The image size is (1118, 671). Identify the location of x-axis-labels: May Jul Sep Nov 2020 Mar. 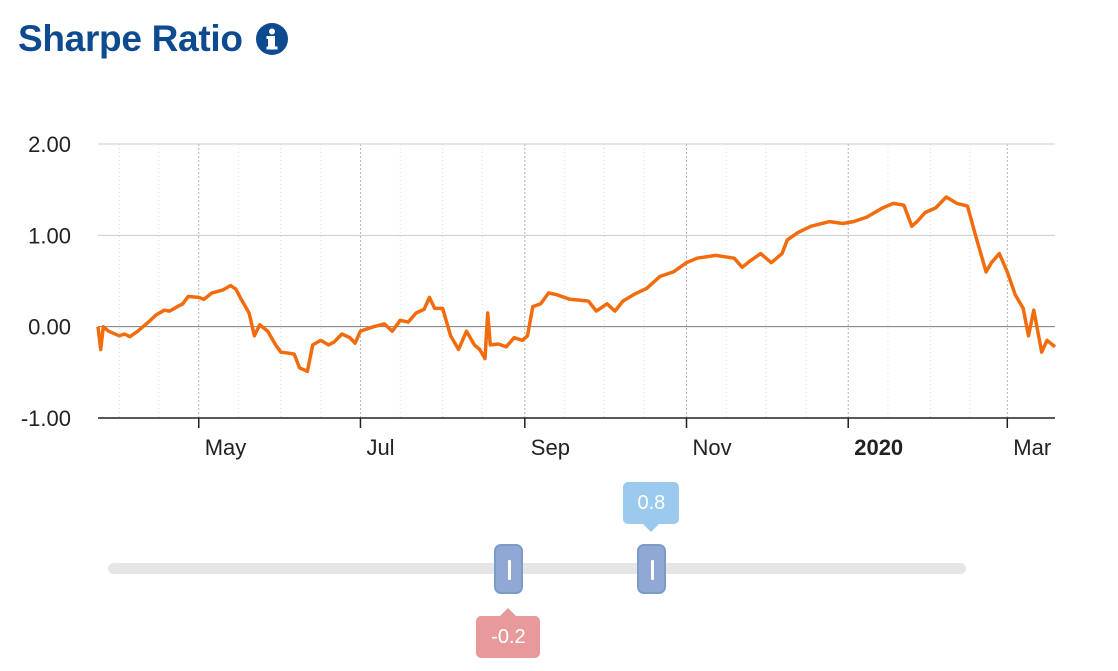
(628, 447).